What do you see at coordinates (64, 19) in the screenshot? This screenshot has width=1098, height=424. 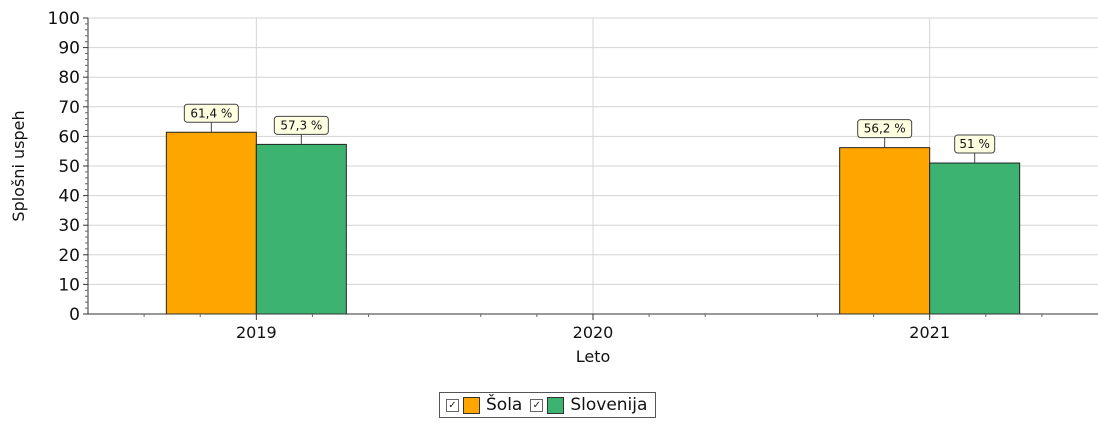 I see `y-tick-label: 100` at bounding box center [64, 19].